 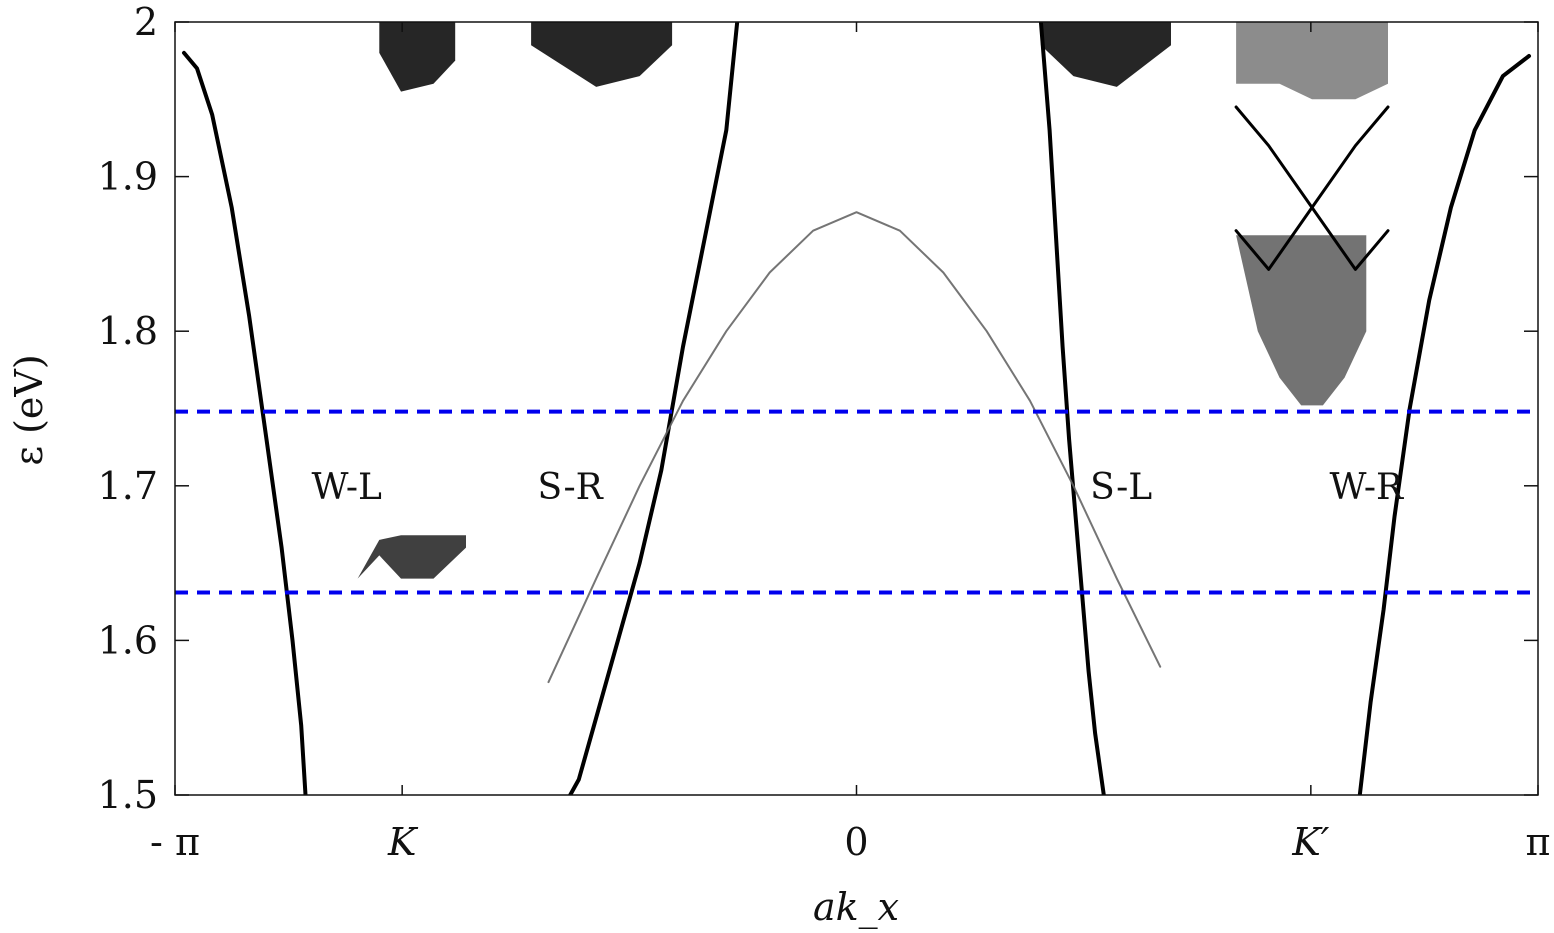 What do you see at coordinates (346, 487) in the screenshot?
I see `annotation-w-l: W-L` at bounding box center [346, 487].